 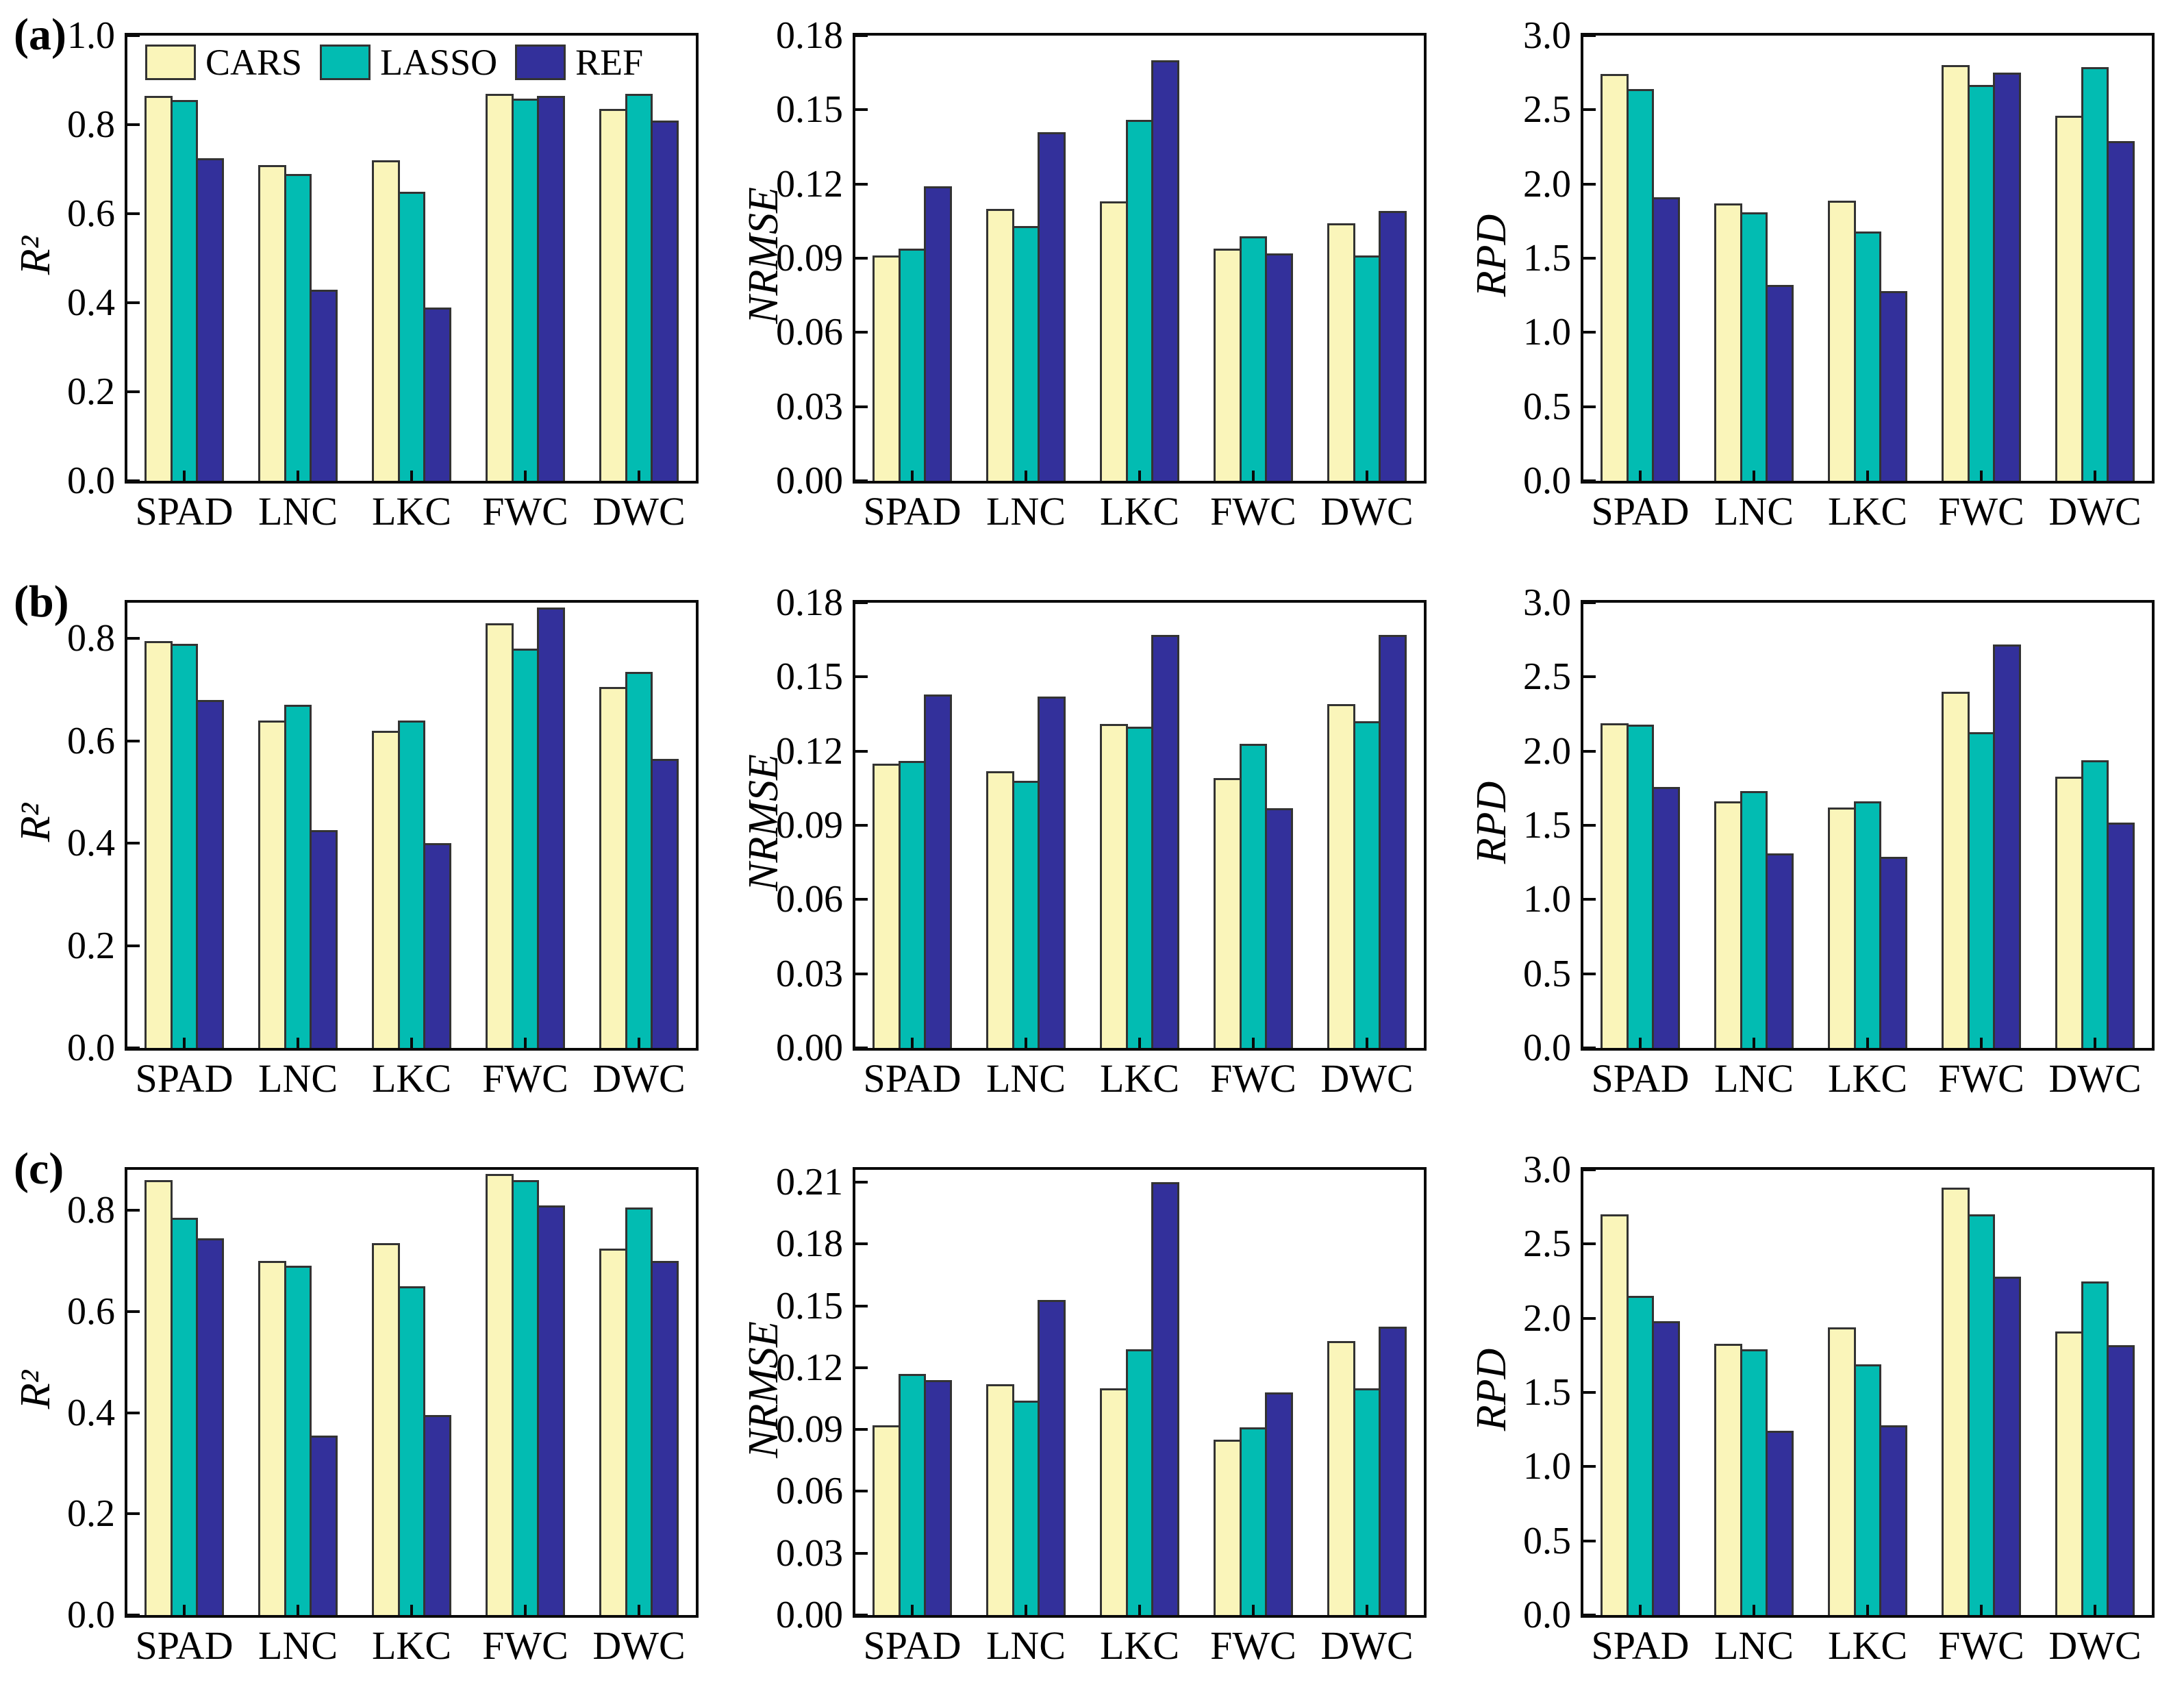 I want to click on y-axis-label: R², so click(x=35, y=822).